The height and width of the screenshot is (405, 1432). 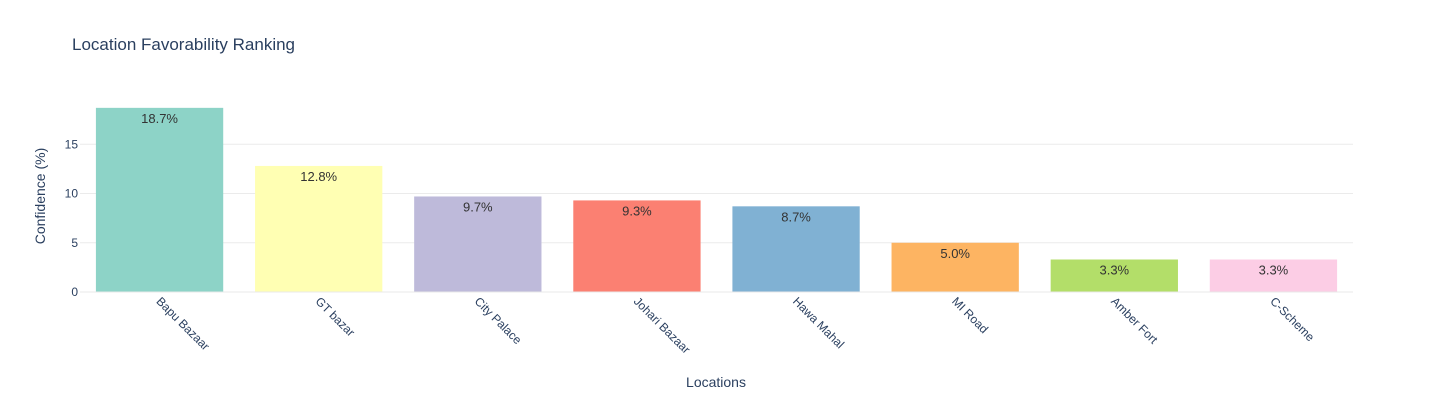 What do you see at coordinates (40, 196) in the screenshot?
I see `y-axis-title: Confidence (%)` at bounding box center [40, 196].